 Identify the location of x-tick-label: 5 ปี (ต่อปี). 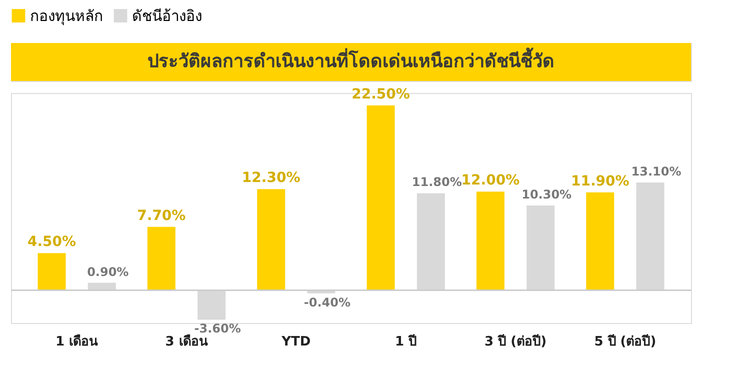
(625, 342).